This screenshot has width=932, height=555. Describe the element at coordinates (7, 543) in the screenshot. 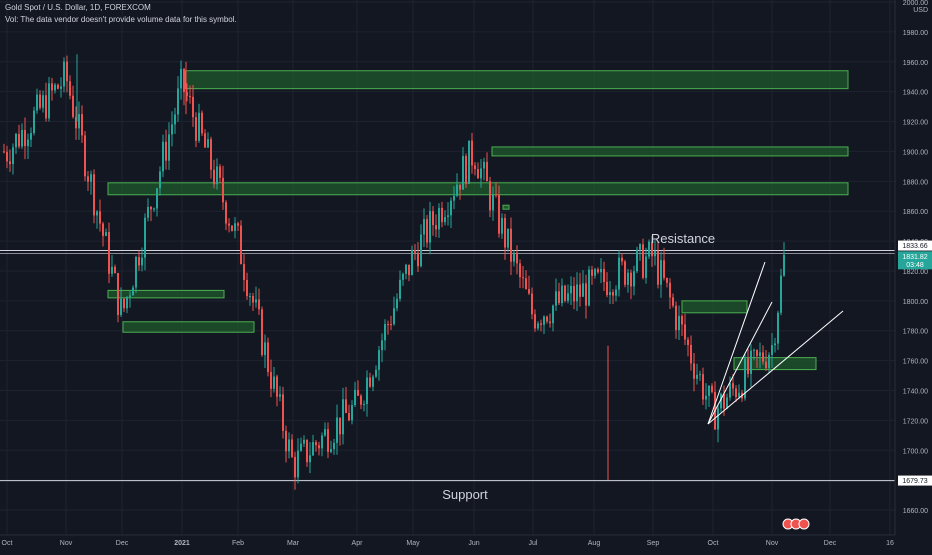

I see `time-tick-label: Oct` at that location.